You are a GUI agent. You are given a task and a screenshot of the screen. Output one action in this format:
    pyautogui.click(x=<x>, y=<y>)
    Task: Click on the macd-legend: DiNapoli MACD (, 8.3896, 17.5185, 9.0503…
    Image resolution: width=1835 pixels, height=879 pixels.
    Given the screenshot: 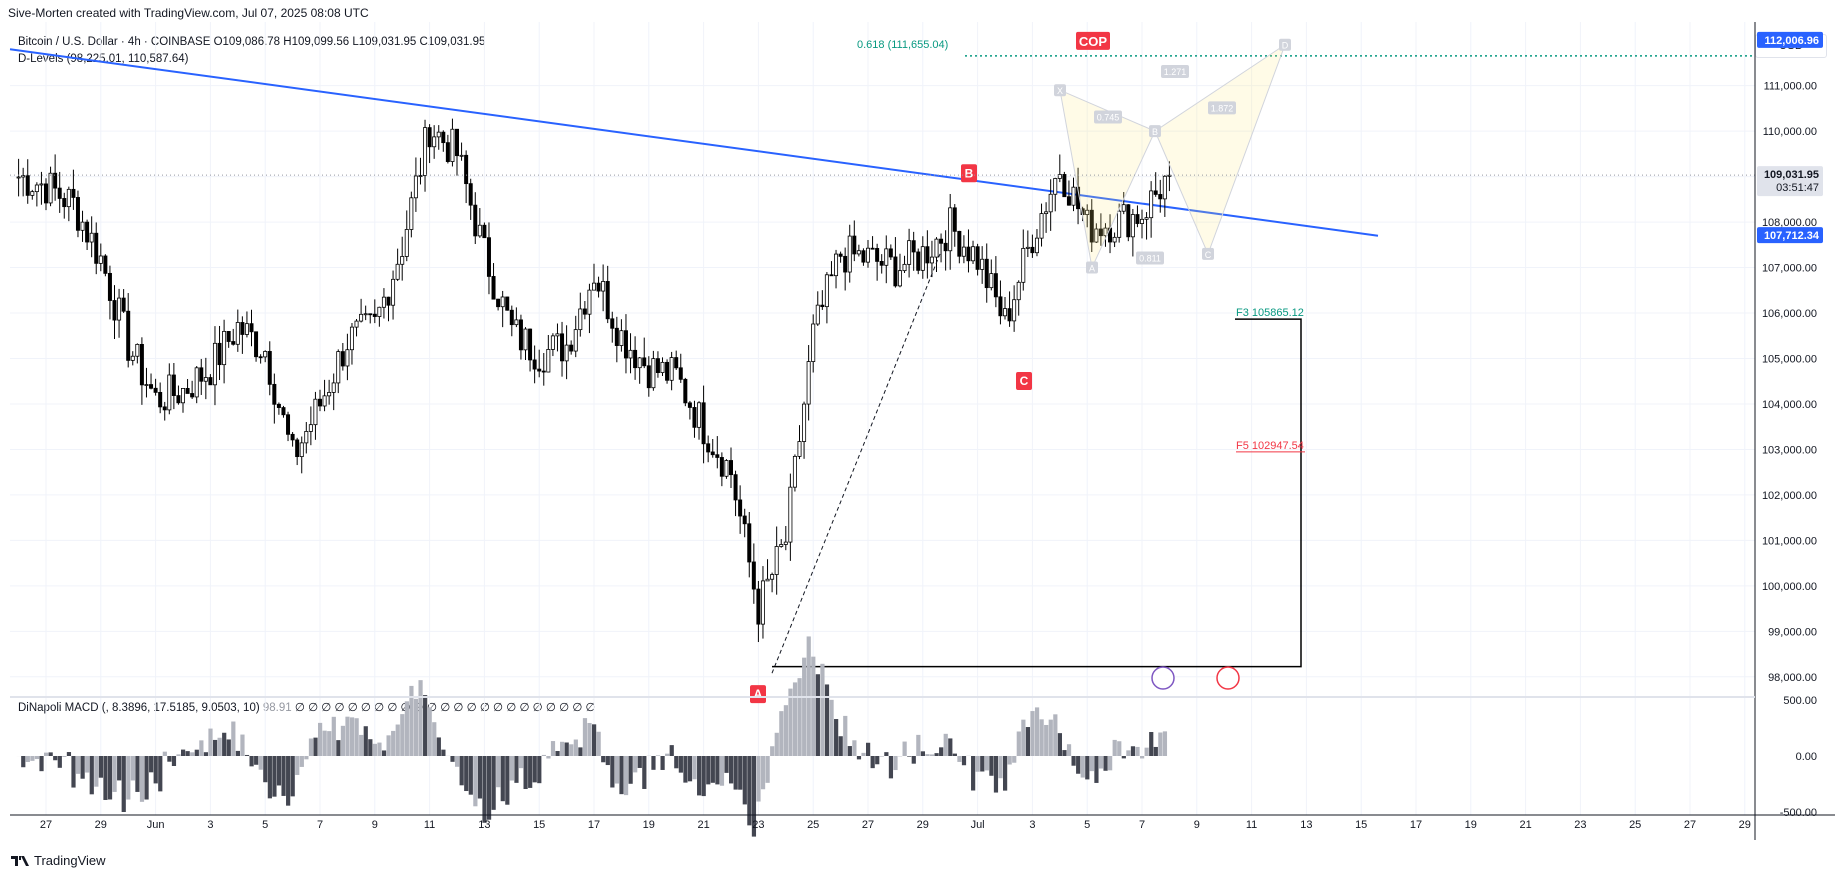 What is the action you would take?
    pyautogui.click(x=307, y=707)
    